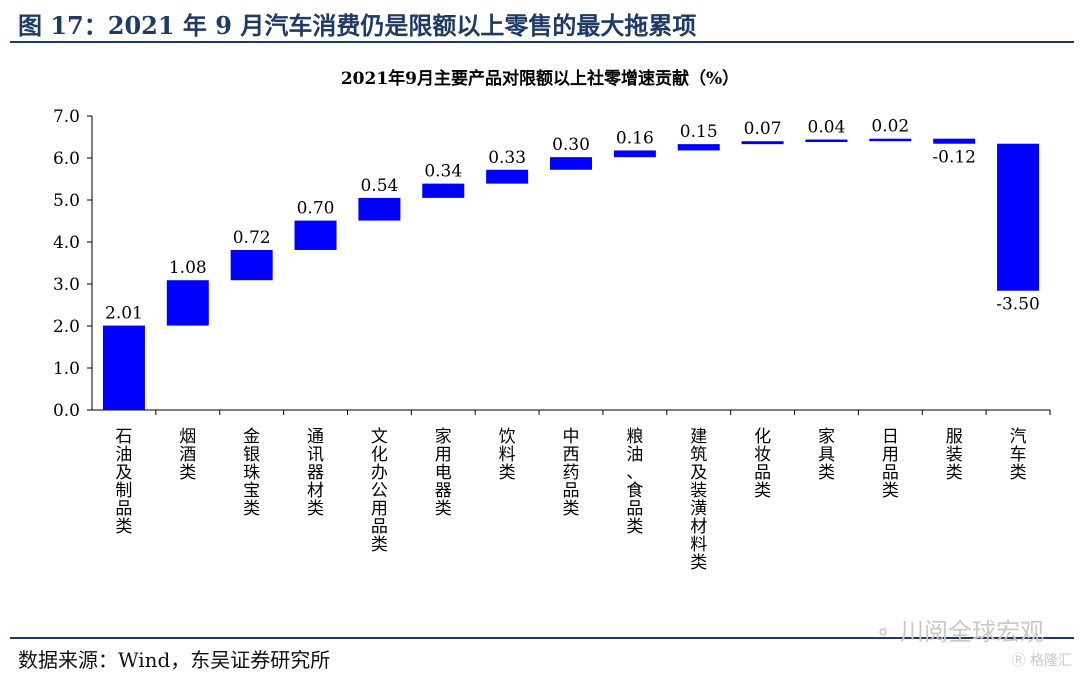 Image resolution: width=1080 pixels, height=677 pixels. I want to click on category-label-char: 酒, so click(187, 455).